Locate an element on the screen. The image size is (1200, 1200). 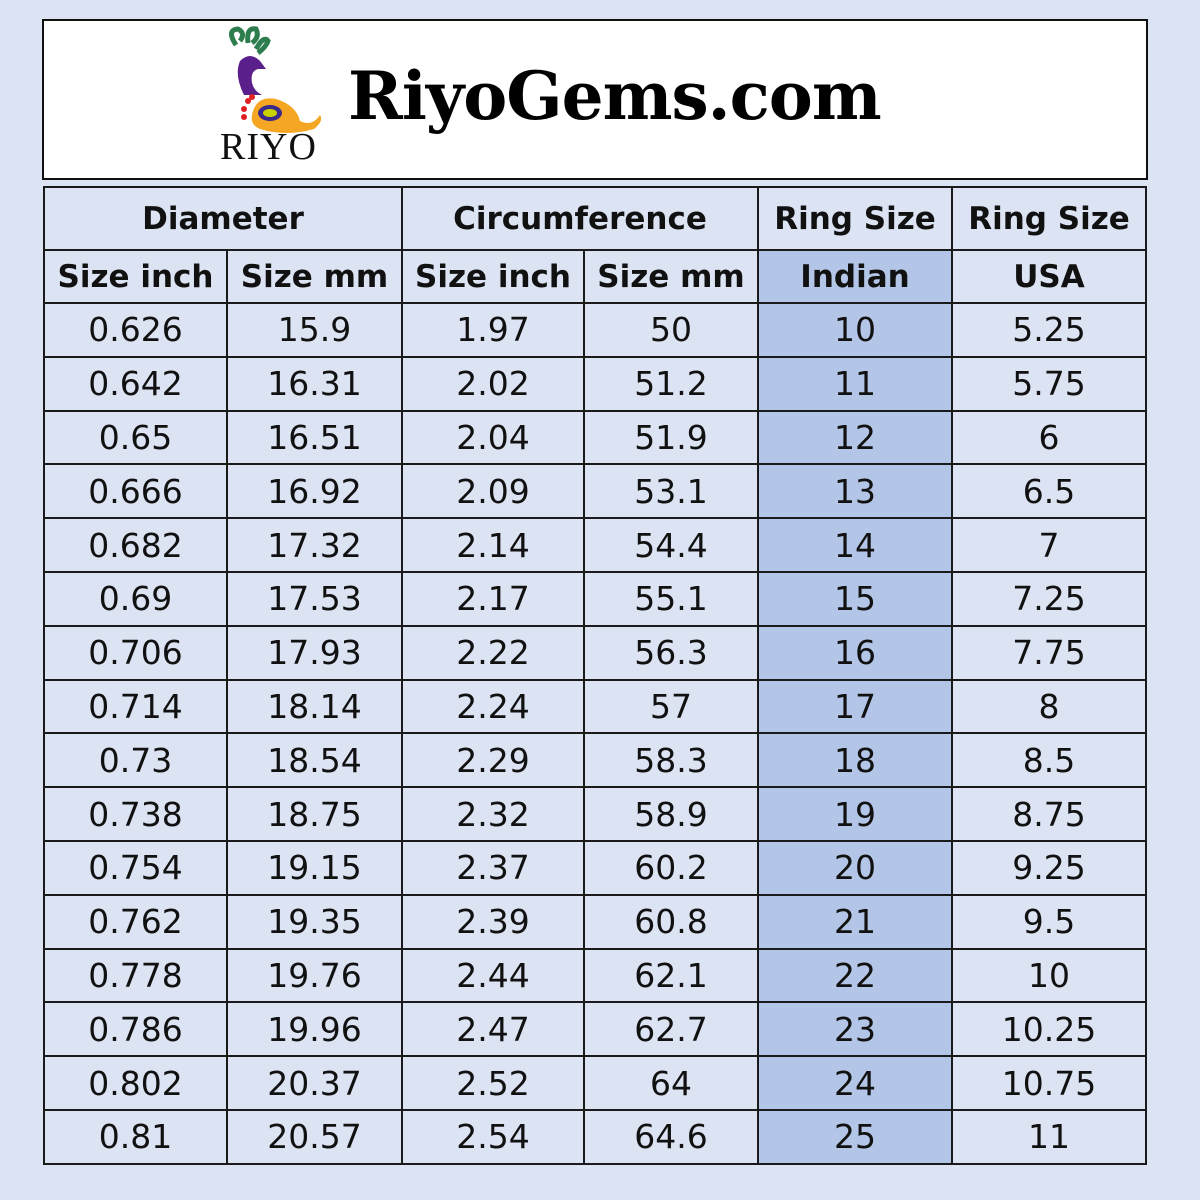
cell-usa-size: 6 is located at coordinates (1049, 437).